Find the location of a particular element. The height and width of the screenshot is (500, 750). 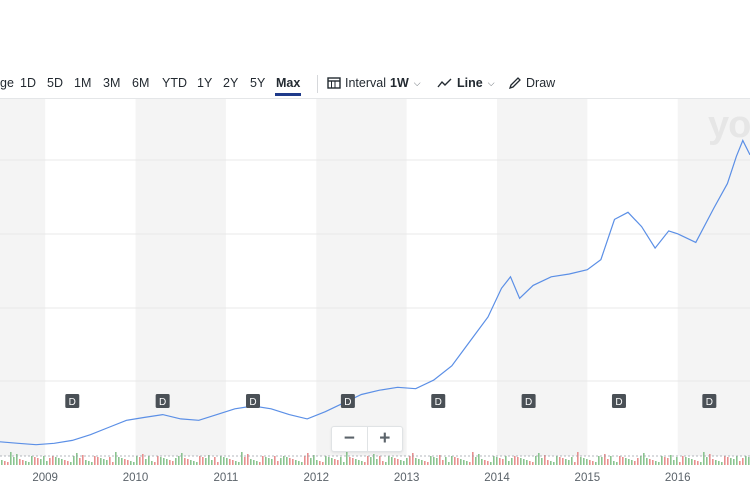

year-band-2014 is located at coordinates (542, 277).